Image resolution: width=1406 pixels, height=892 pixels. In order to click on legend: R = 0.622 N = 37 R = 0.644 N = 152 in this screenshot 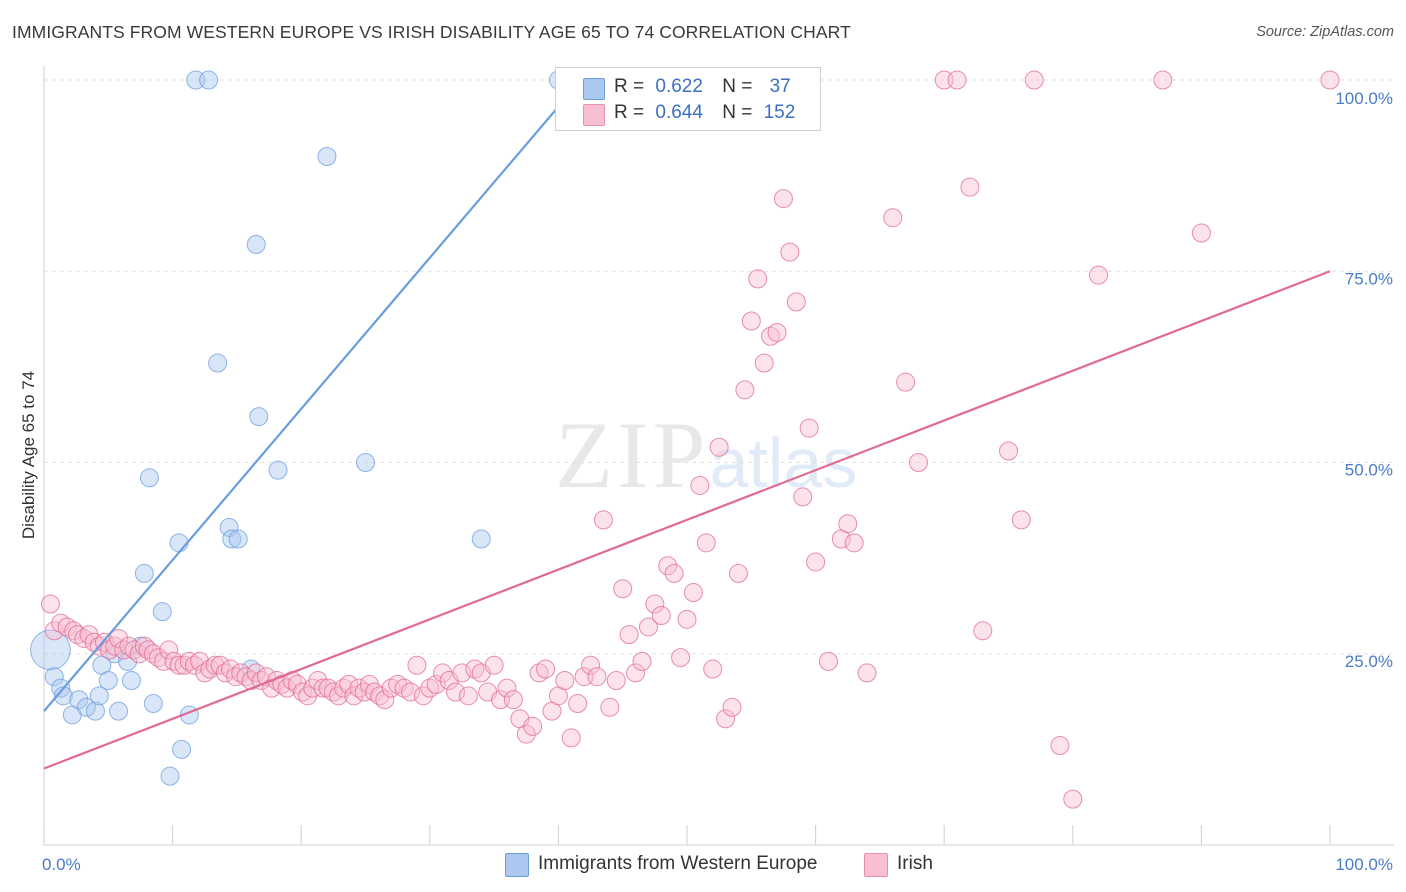, I will do `click(688, 99)`.